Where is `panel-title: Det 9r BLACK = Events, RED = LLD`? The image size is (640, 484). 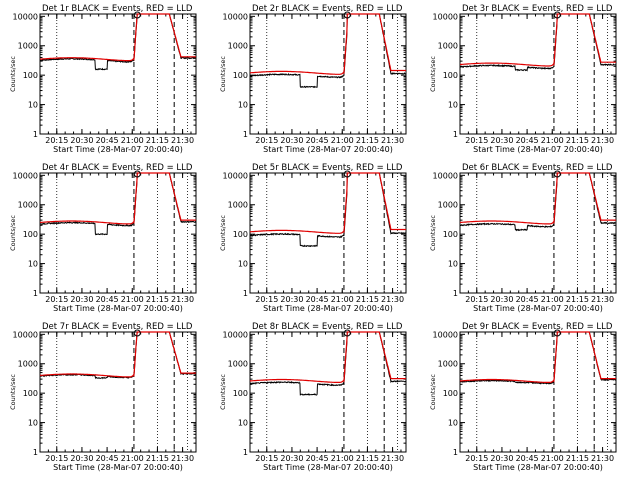 panel-title: Det 9r BLACK = Events, RED = LLD is located at coordinates (537, 327).